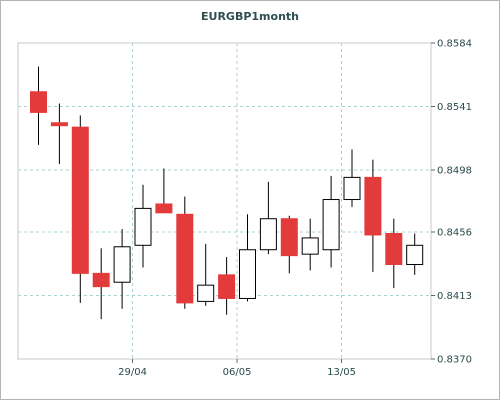  What do you see at coordinates (454, 296) in the screenshot?
I see `y-tick-label: 0.8413` at bounding box center [454, 296].